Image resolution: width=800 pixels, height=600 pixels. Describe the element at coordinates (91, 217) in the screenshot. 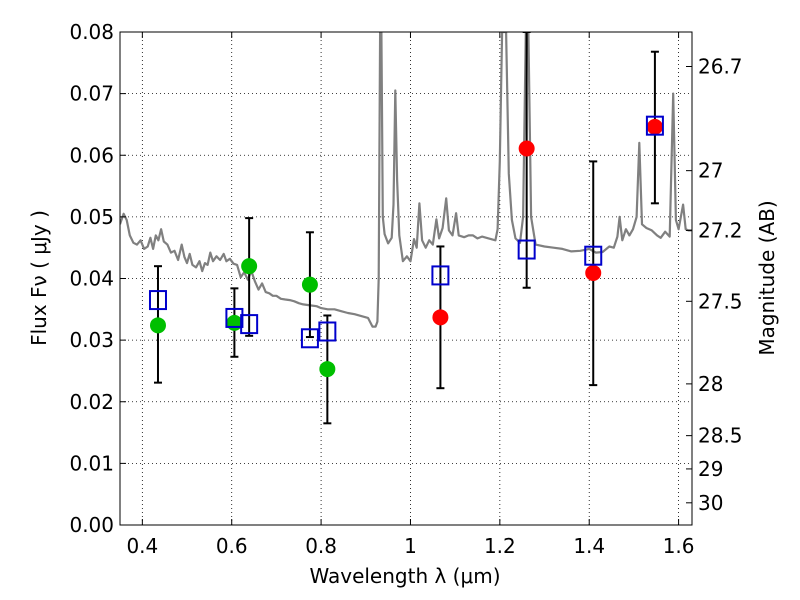

I see `y-tick-label: 0.05` at that location.